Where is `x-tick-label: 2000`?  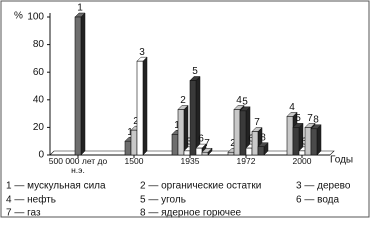 x-tick-label: 2000 is located at coordinates (302, 161).